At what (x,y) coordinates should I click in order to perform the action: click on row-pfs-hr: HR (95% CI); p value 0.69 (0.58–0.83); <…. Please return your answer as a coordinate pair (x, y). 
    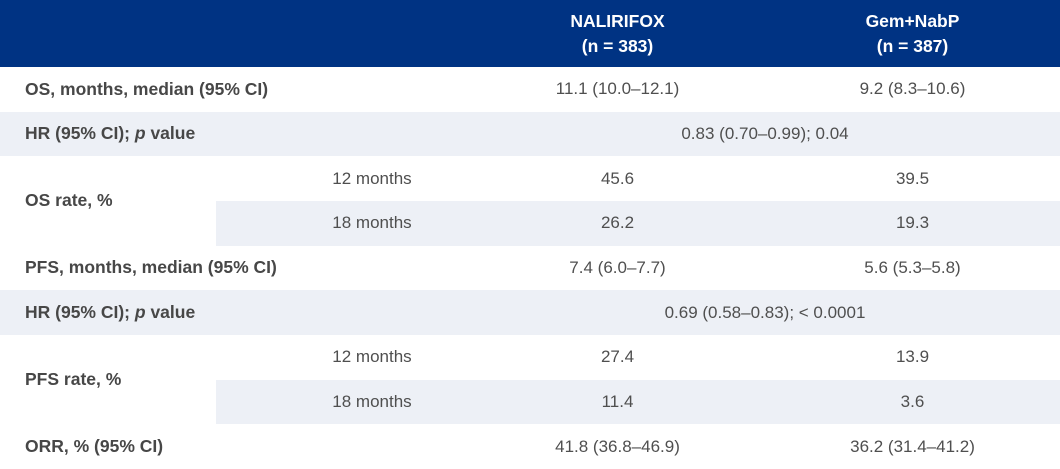
    Looking at the image, I should click on (530, 312).